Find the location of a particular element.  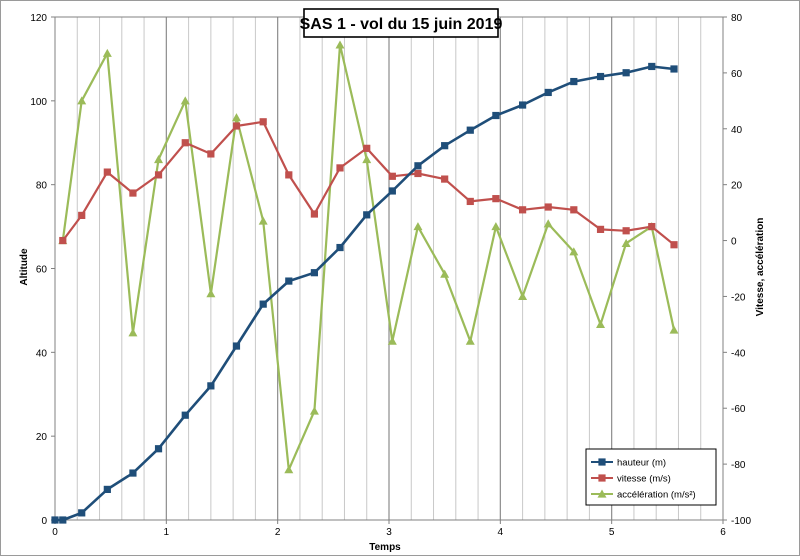

left-y-tick-label: 100 is located at coordinates (38, 102).